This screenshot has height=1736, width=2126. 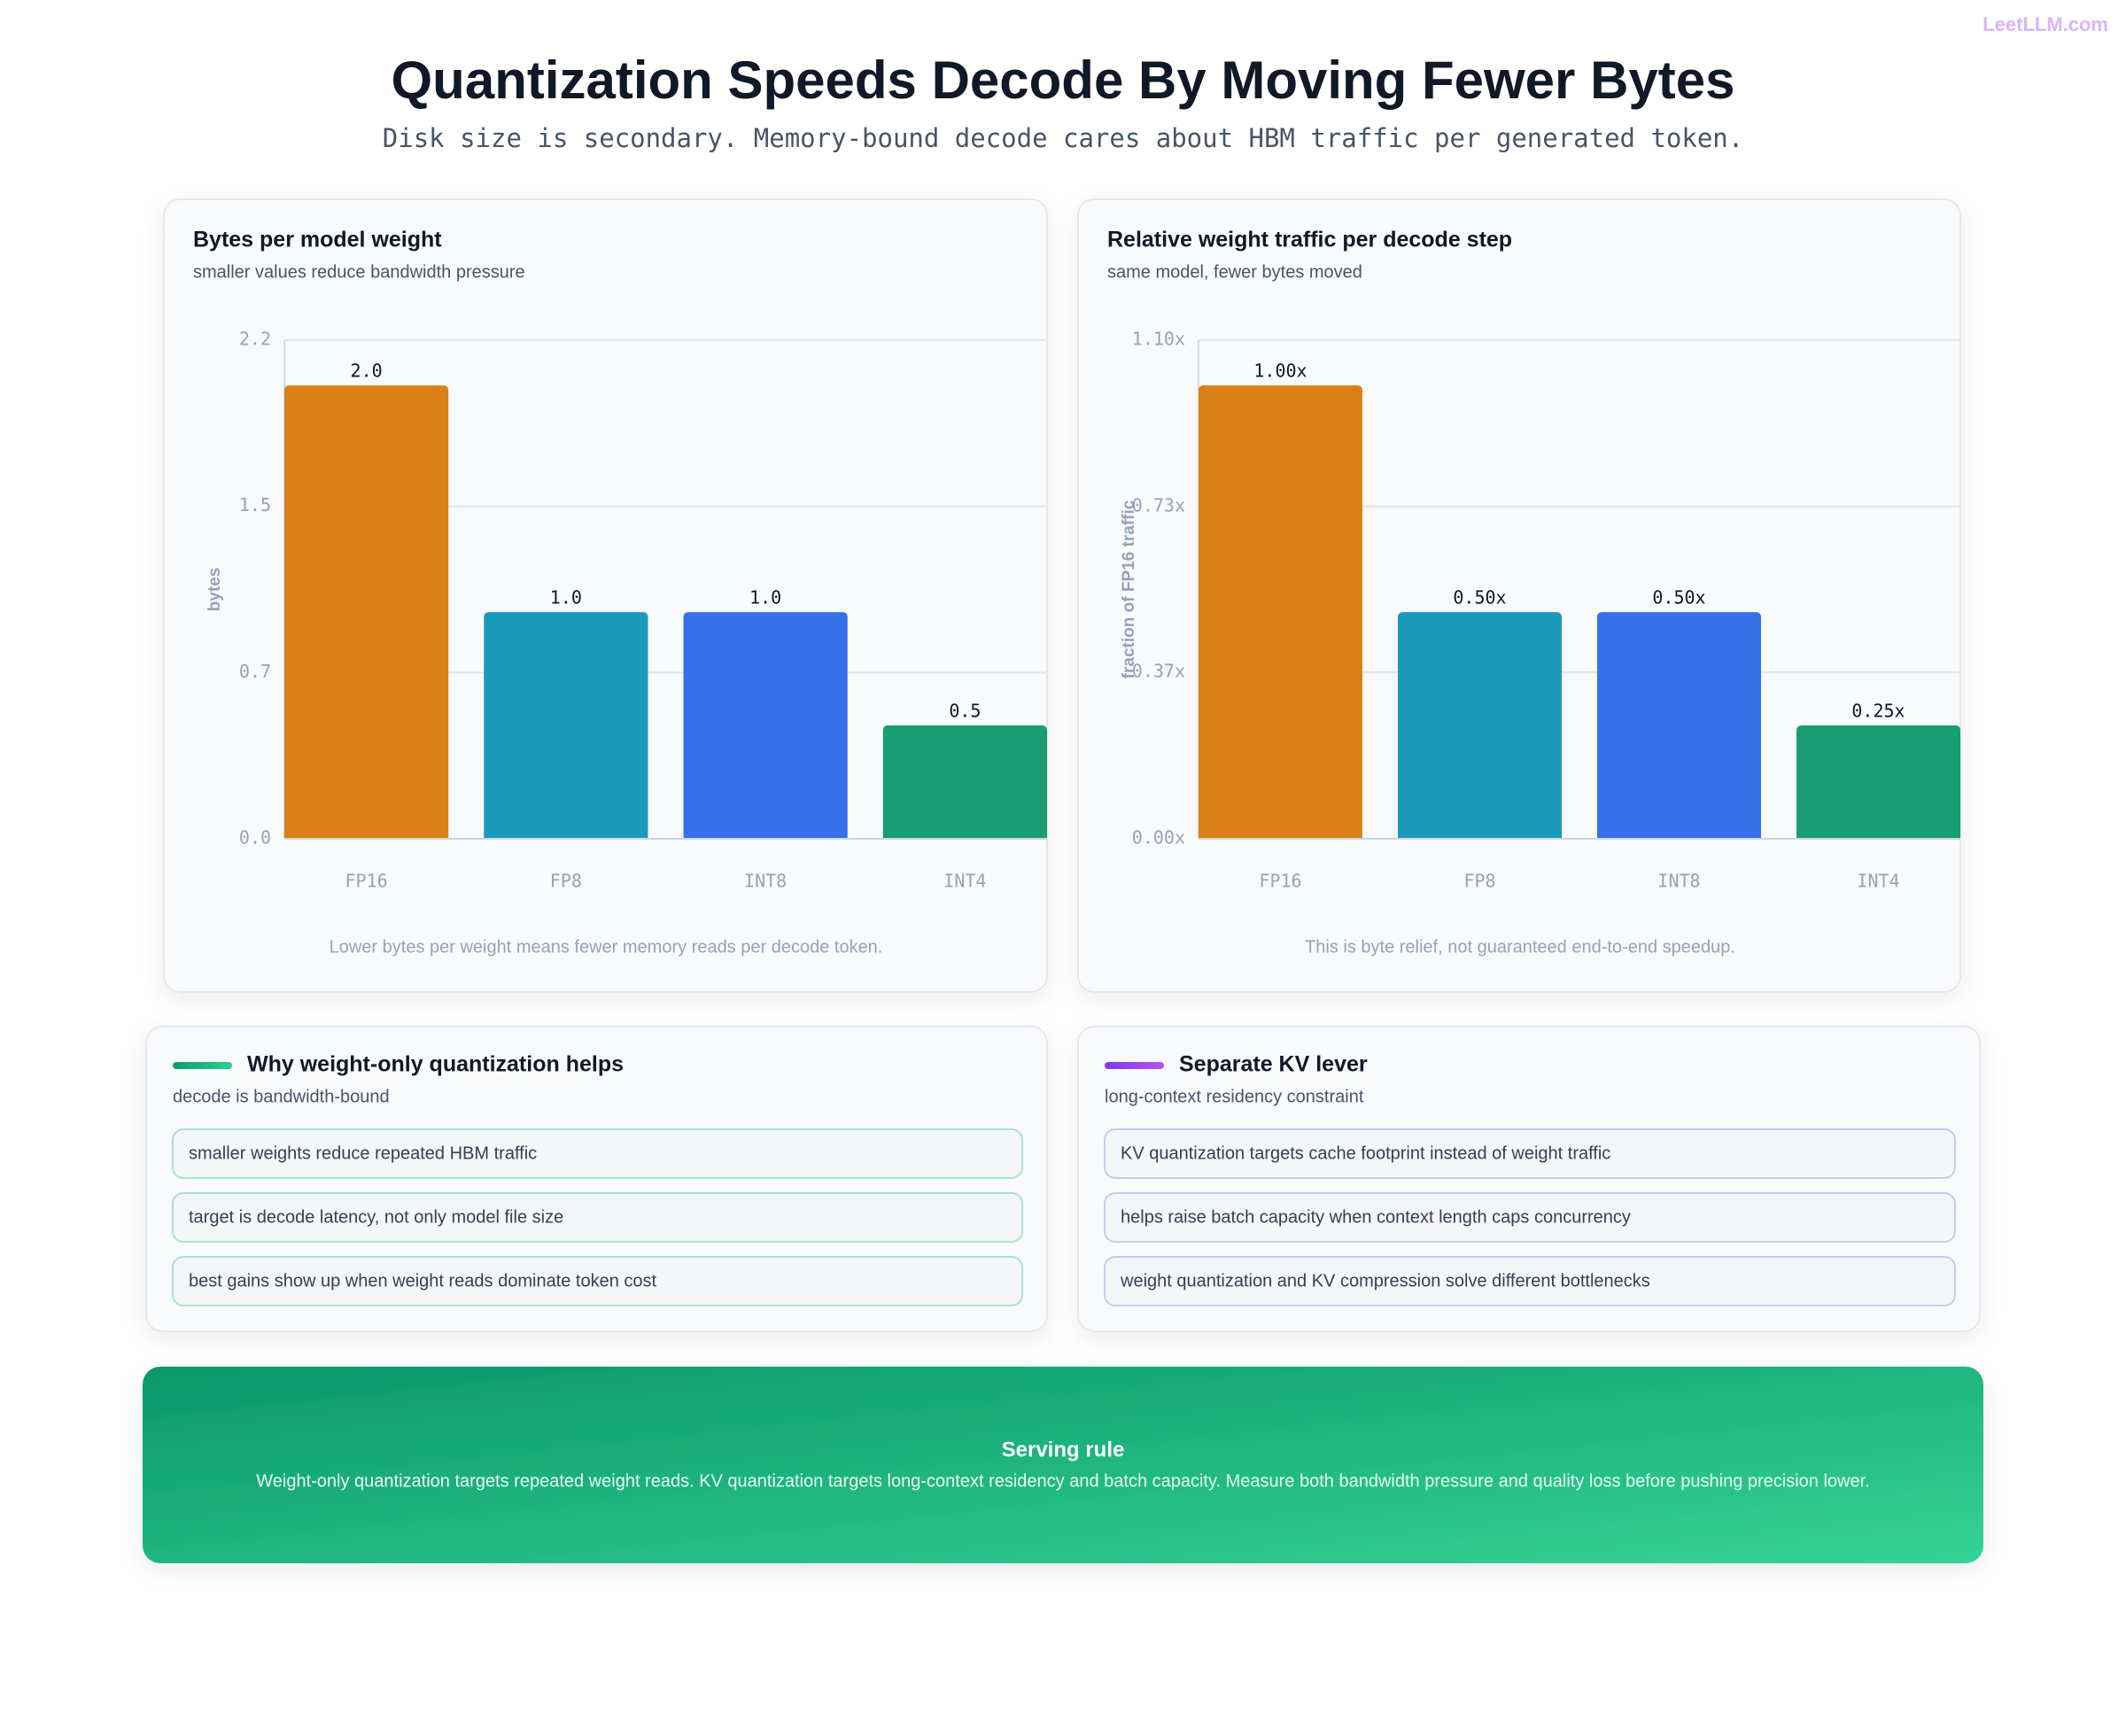 What do you see at coordinates (215, 590) in the screenshot?
I see `y-axis-label: bytes` at bounding box center [215, 590].